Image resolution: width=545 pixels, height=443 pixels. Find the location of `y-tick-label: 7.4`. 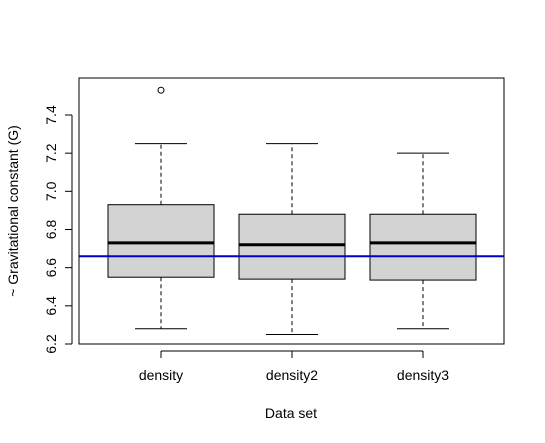

y-tick-label: 7.4 is located at coordinates (51, 115).